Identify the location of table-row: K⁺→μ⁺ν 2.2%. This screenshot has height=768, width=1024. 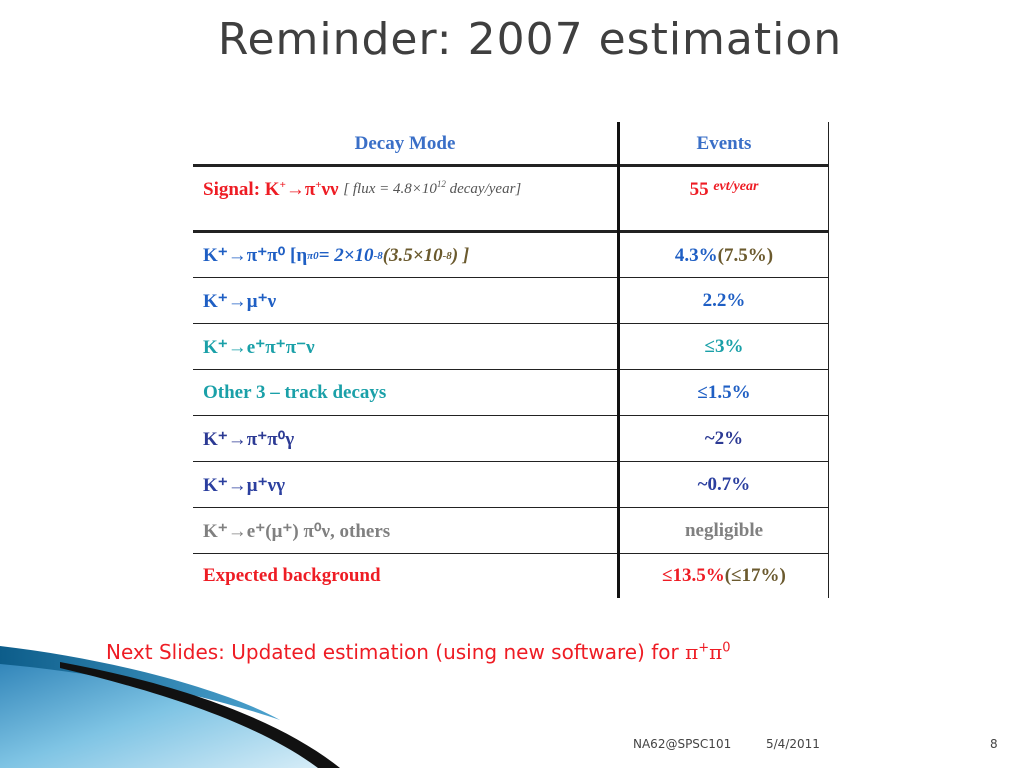
(511, 301).